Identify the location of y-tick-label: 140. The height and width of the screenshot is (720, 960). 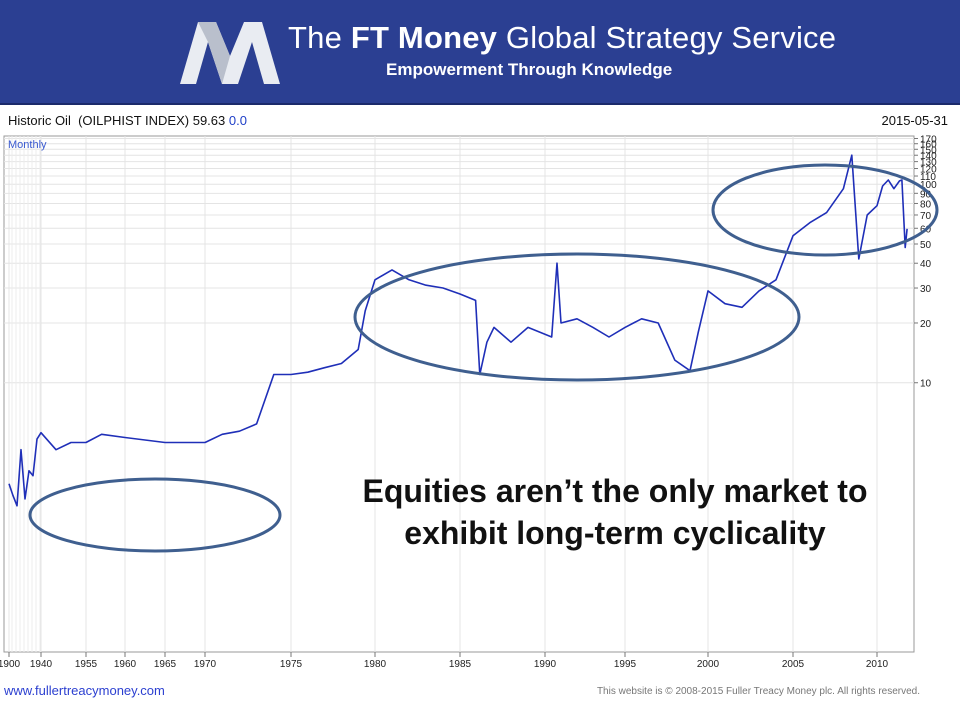
(928, 156).